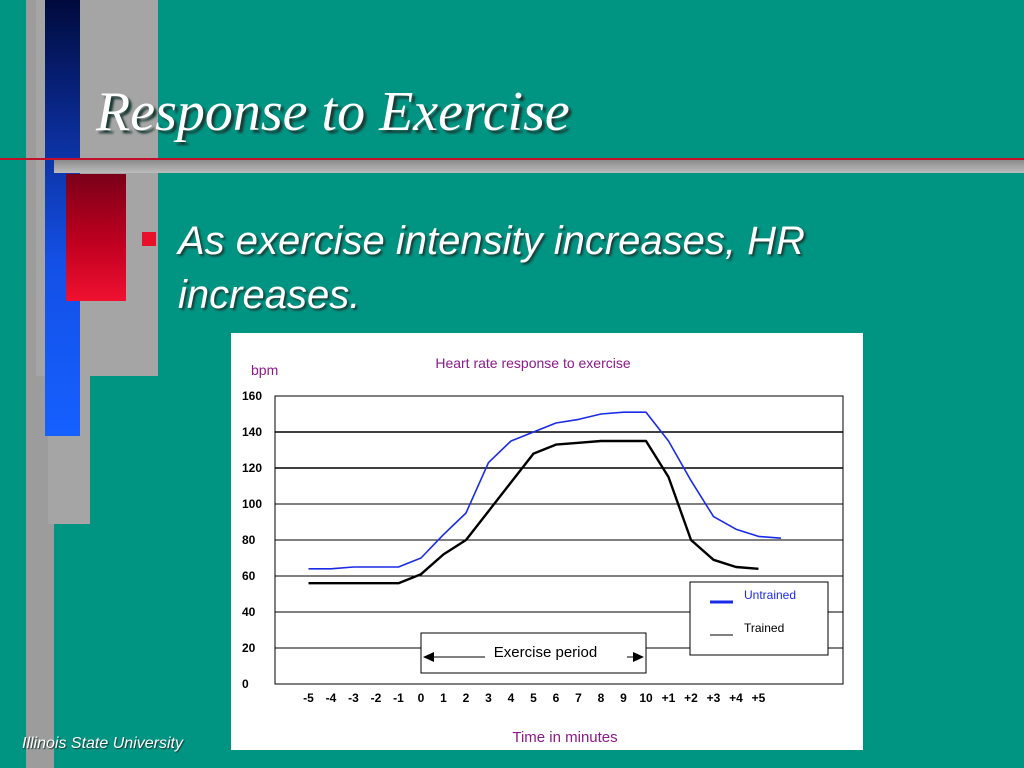 This screenshot has width=1024, height=768. I want to click on x-tick-label: -2, so click(376, 698).